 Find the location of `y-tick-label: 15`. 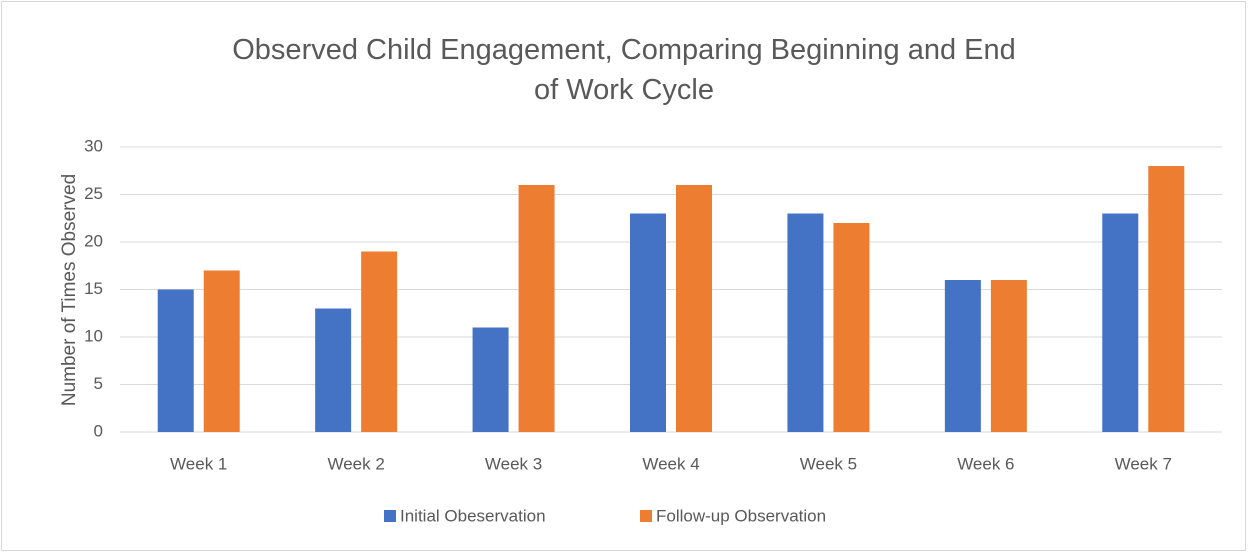

y-tick-label: 15 is located at coordinates (93, 288).